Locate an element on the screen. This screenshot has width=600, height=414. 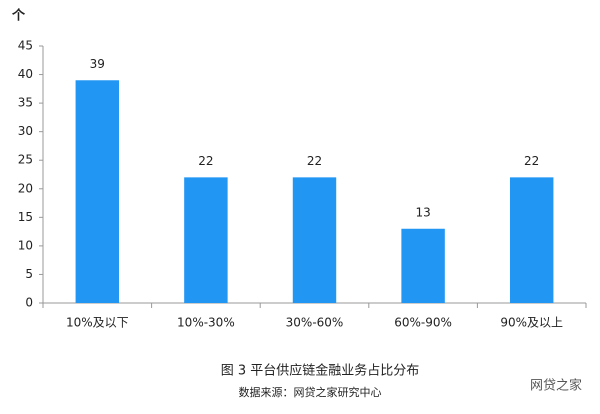
y-tick-label: 35 is located at coordinates (25, 103).